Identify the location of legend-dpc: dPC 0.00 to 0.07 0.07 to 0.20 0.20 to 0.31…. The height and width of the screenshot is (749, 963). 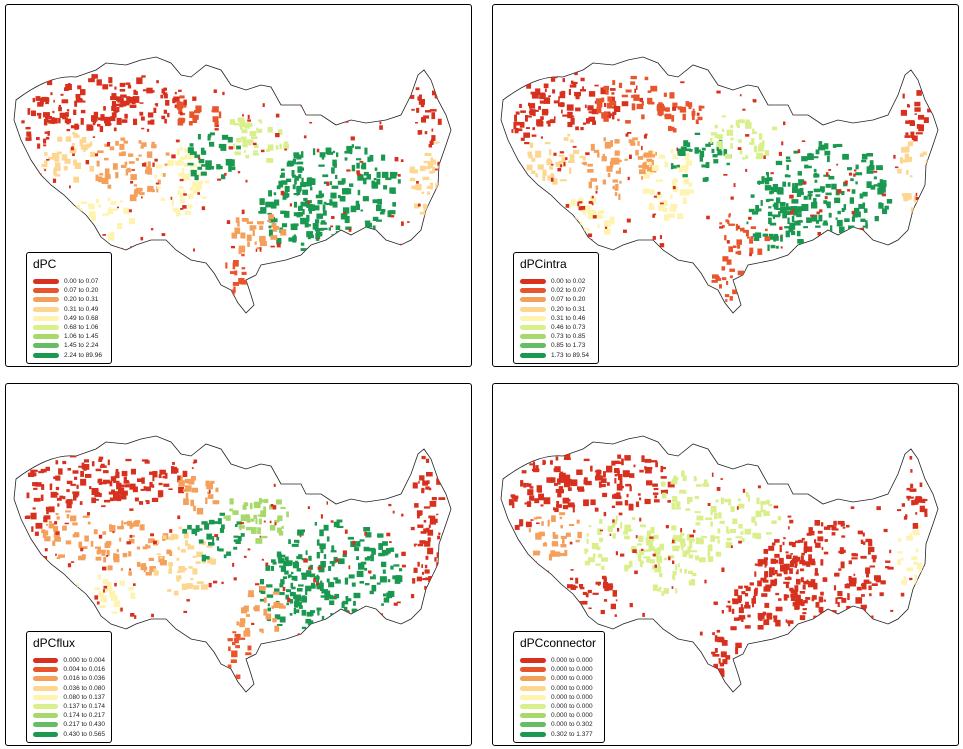
(69, 308).